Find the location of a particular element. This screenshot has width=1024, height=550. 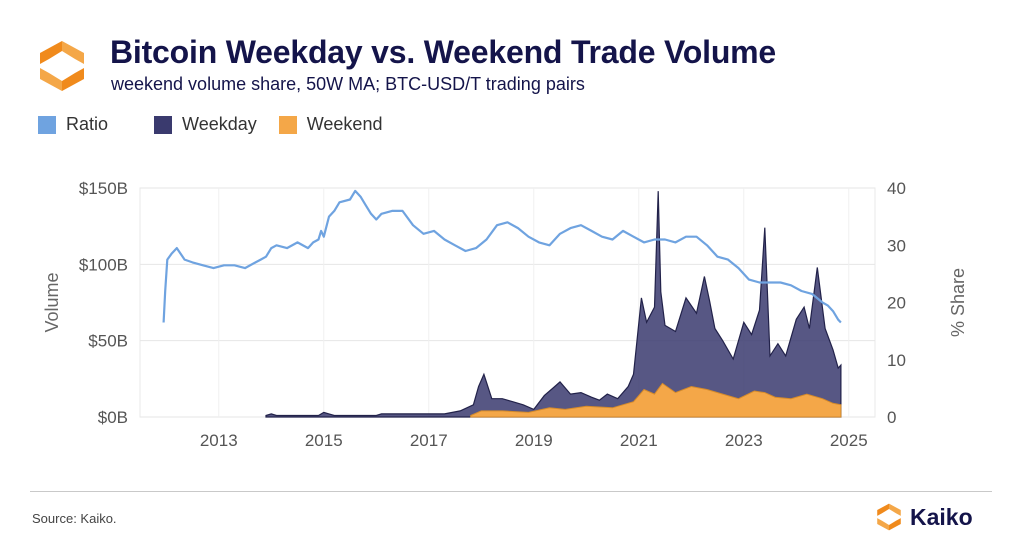

y-right-tick-label: 40 is located at coordinates (896, 188).